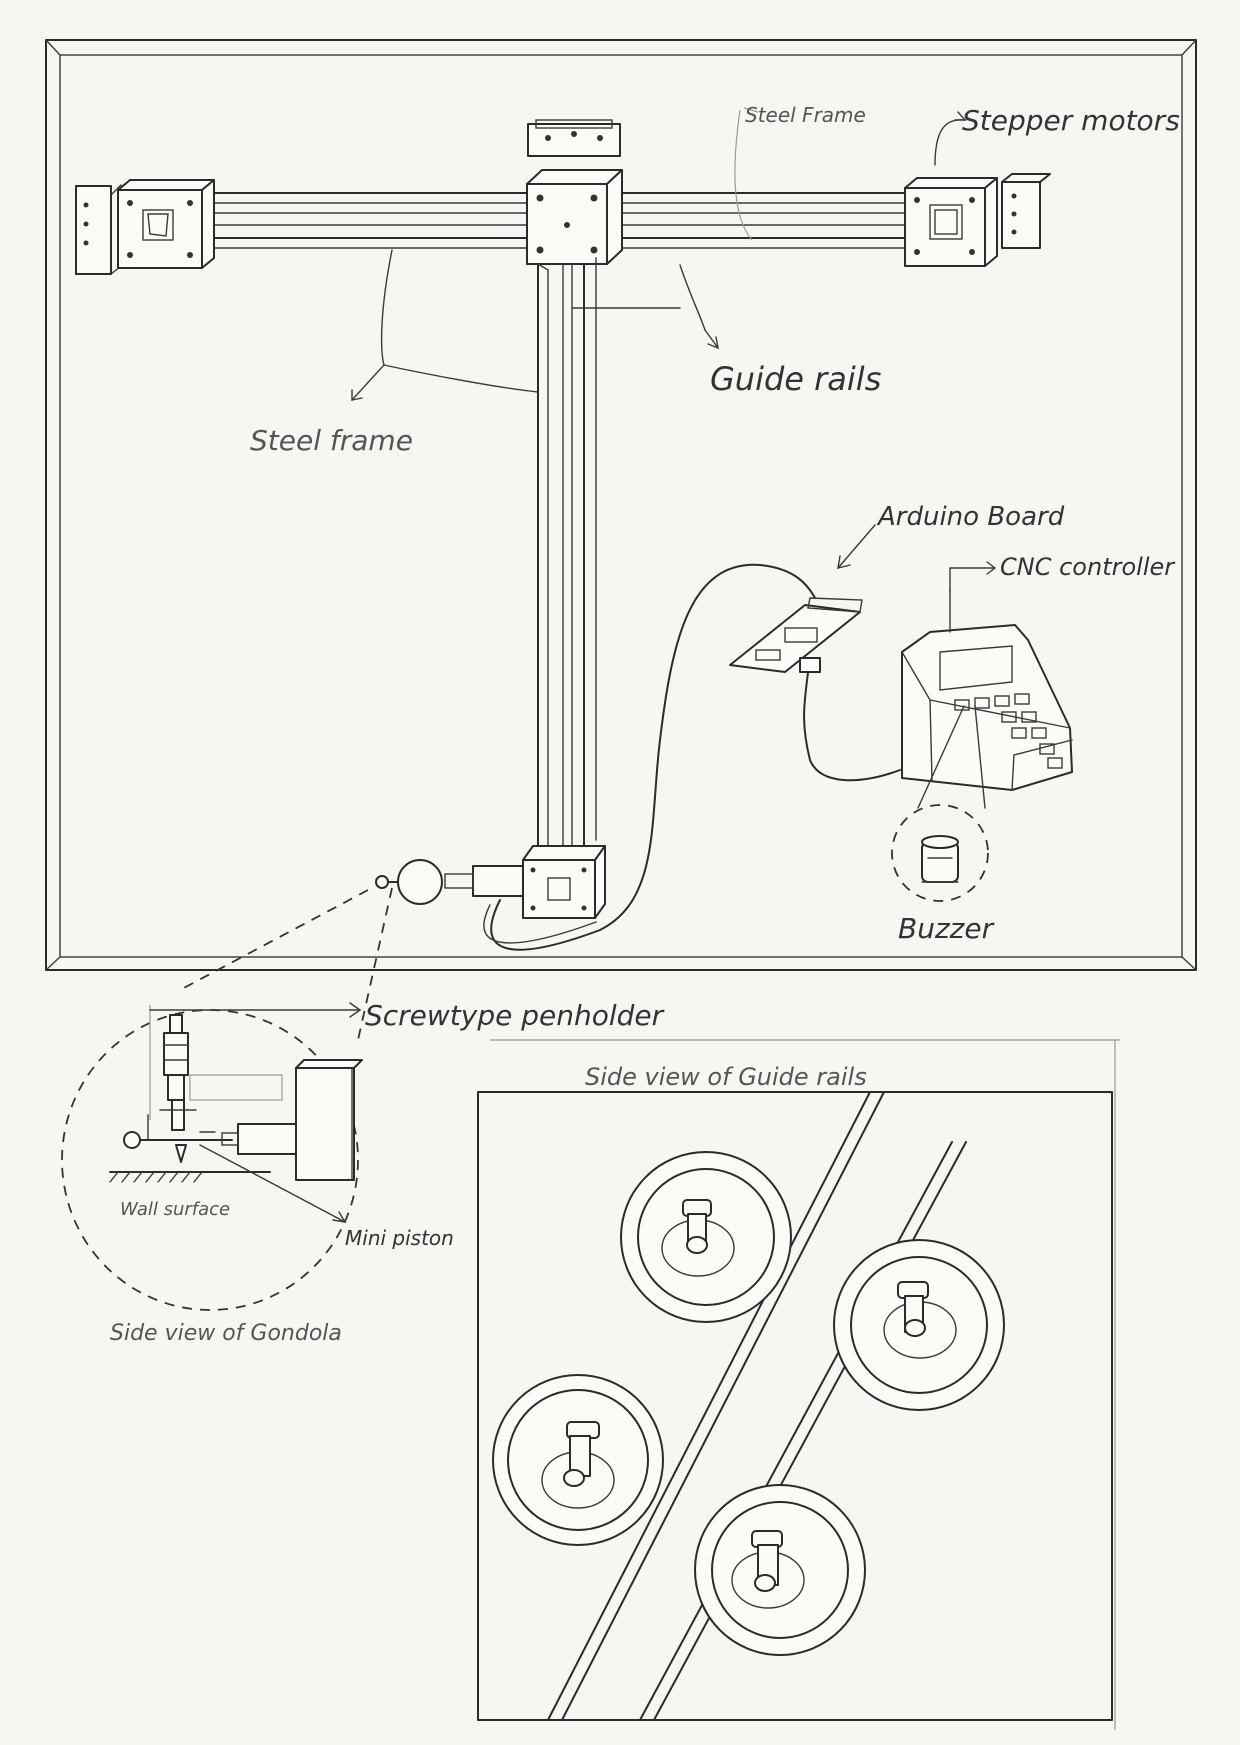 This screenshot has width=1240, height=1745. I want to click on label-guide-rails: Guide rails, so click(795, 379).